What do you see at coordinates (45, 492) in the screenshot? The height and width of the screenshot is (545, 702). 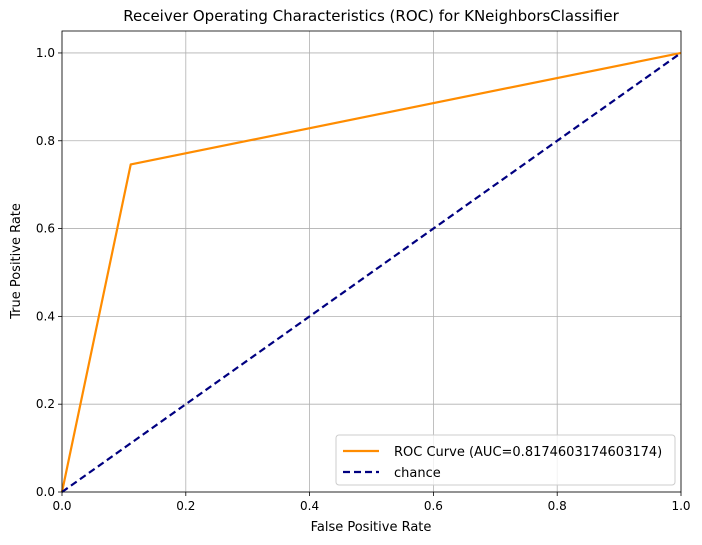 I see `y-tick-label: 0.0` at bounding box center [45, 492].